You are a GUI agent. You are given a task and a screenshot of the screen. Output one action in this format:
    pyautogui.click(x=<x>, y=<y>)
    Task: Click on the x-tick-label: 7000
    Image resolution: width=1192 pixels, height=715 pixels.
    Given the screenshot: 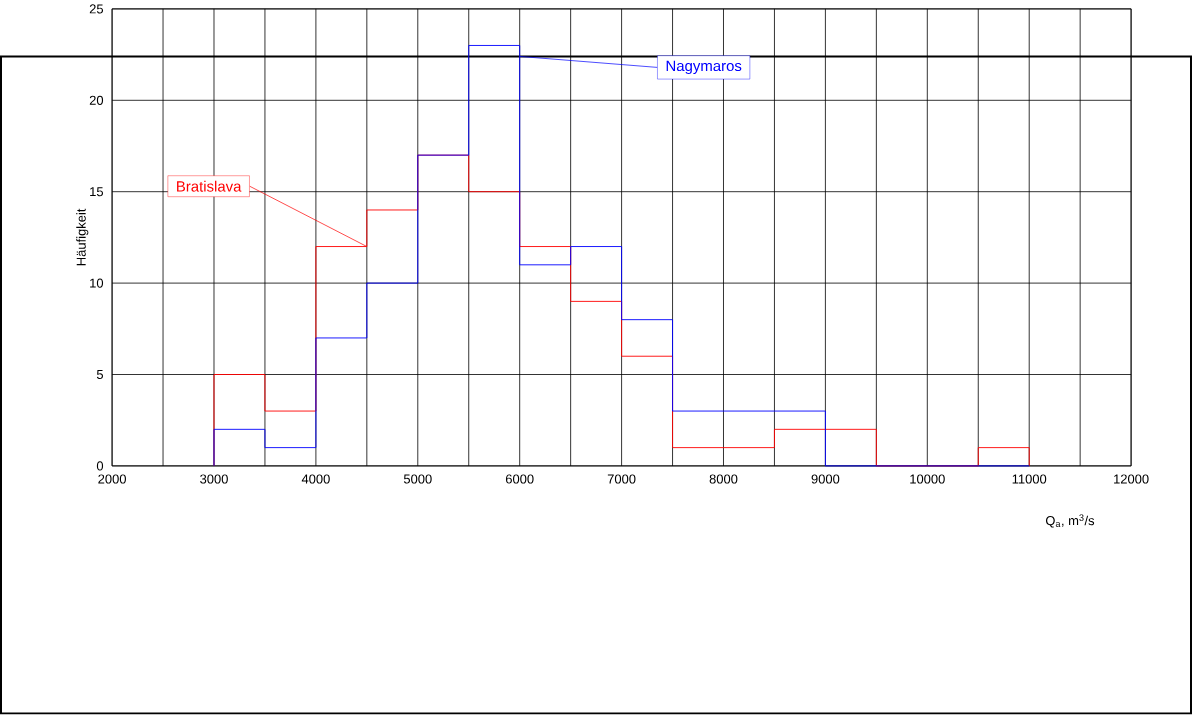 What is the action you would take?
    pyautogui.click(x=621, y=479)
    